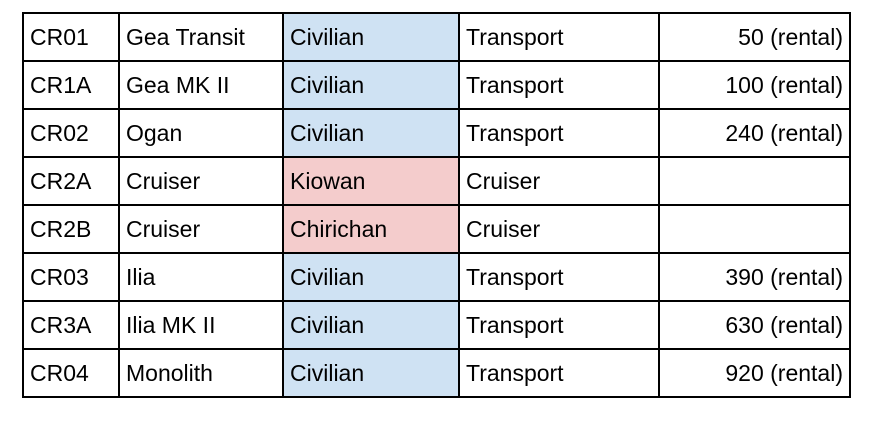 The width and height of the screenshot is (878, 438). What do you see at coordinates (754, 85) in the screenshot?
I see `price-cell: 100 (rental)` at bounding box center [754, 85].